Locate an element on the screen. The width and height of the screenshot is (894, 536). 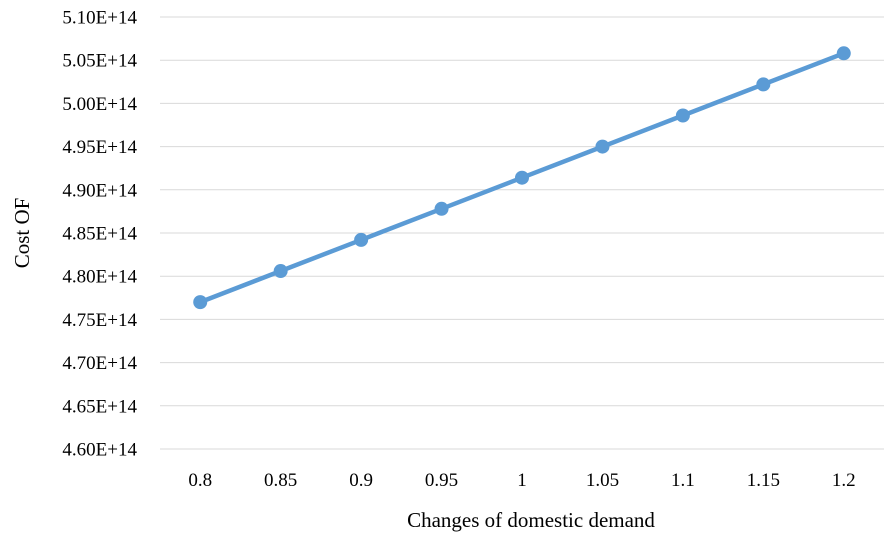
x-tick-label: 1 is located at coordinates (522, 480).